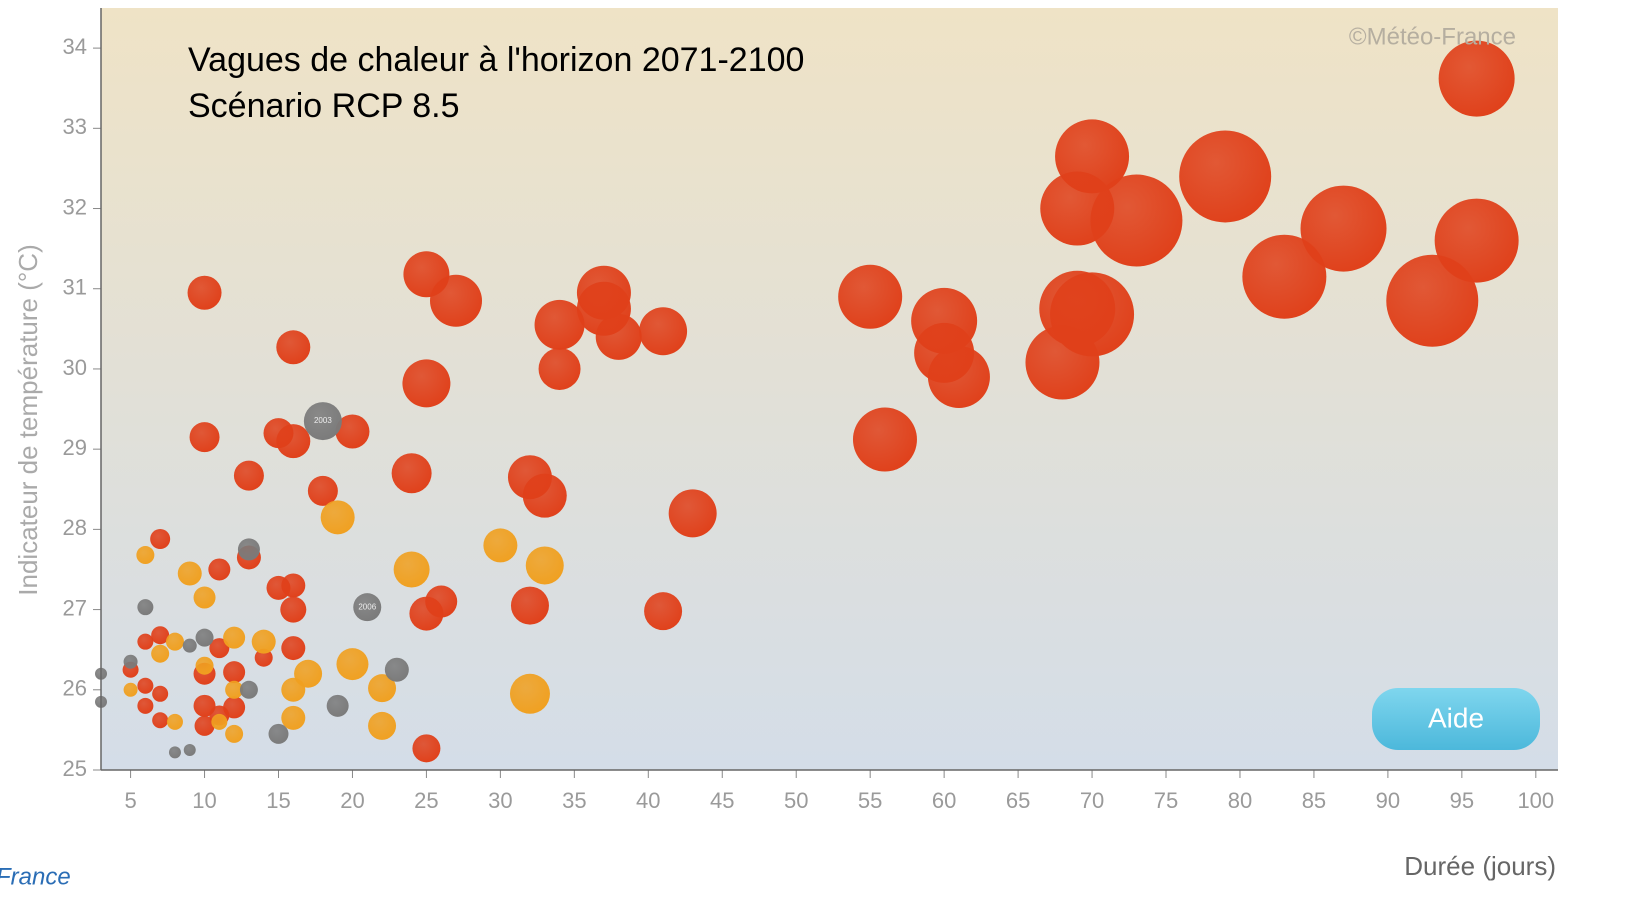 The height and width of the screenshot is (905, 1650). Describe the element at coordinates (75, 126) in the screenshot. I see `y-tick-label: 33` at that location.